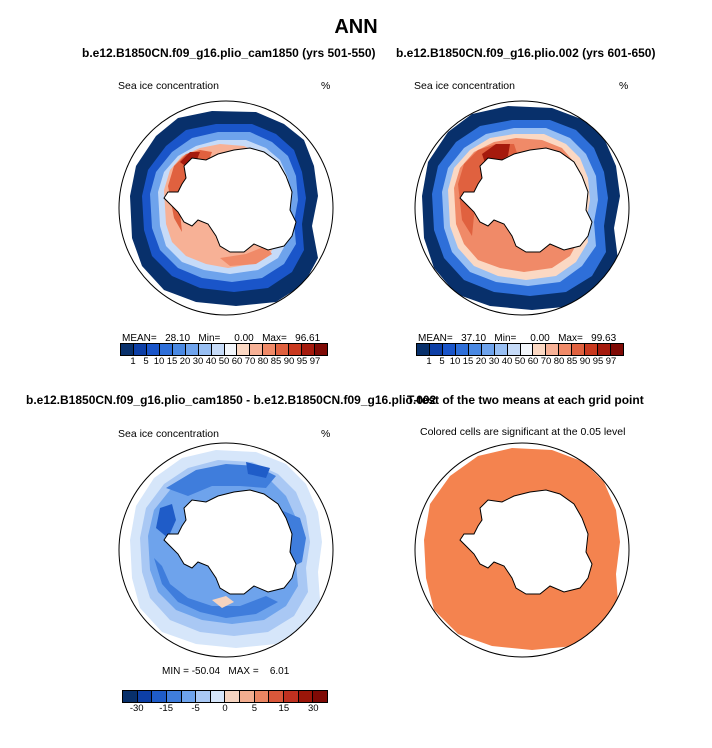 This screenshot has height=748, width=712. What do you see at coordinates (168, 434) in the screenshot?
I see `panel-bl-variable-label: Sea ice concentration` at bounding box center [168, 434].